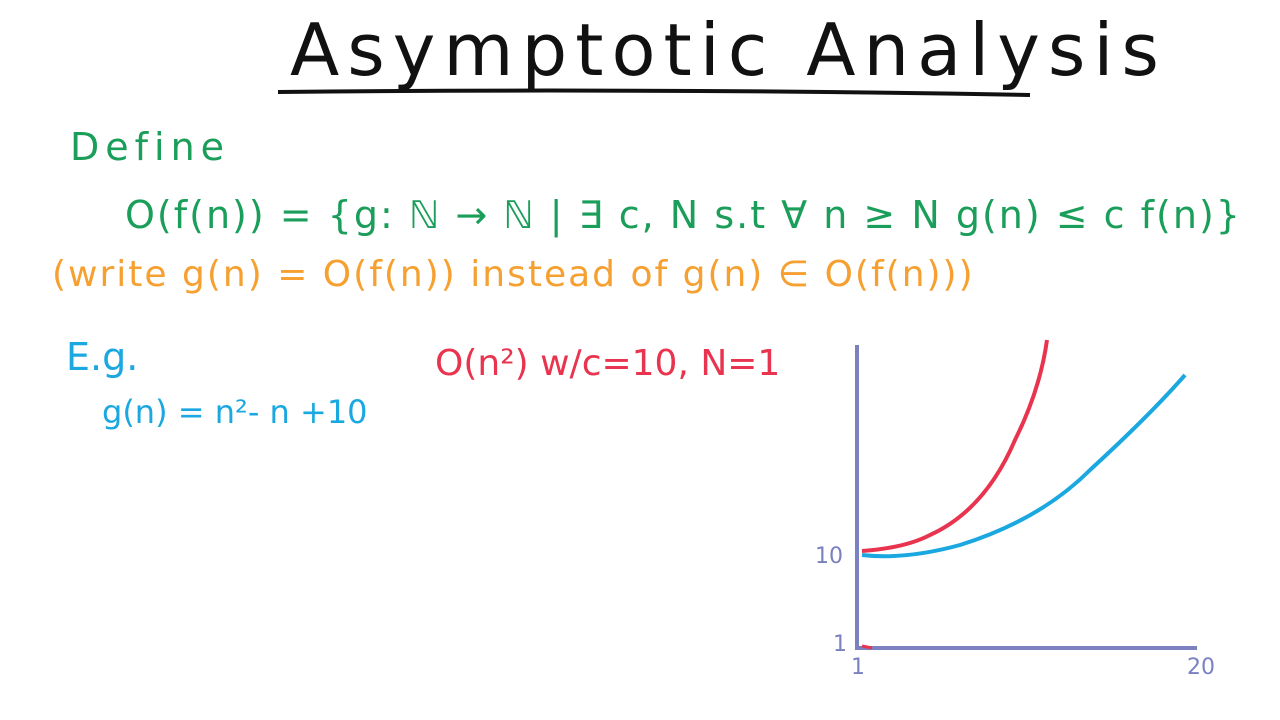 The height and width of the screenshot is (720, 1280). I want to click on title-underline, so click(654, 92).